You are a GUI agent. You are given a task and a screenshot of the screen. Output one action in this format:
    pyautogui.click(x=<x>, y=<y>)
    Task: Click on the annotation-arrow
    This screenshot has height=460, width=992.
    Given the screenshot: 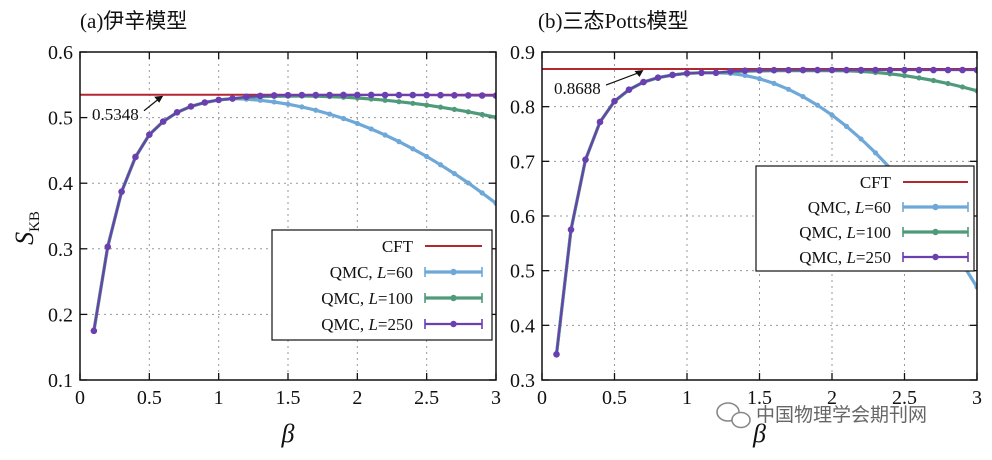 What is the action you would take?
    pyautogui.click(x=623, y=78)
    